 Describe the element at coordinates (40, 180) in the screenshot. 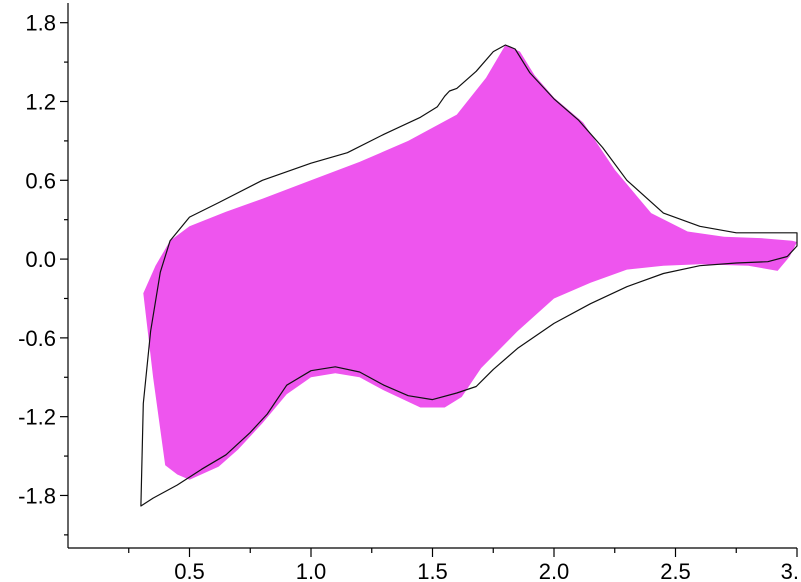

I see `y-tick-label: 0.6` at that location.